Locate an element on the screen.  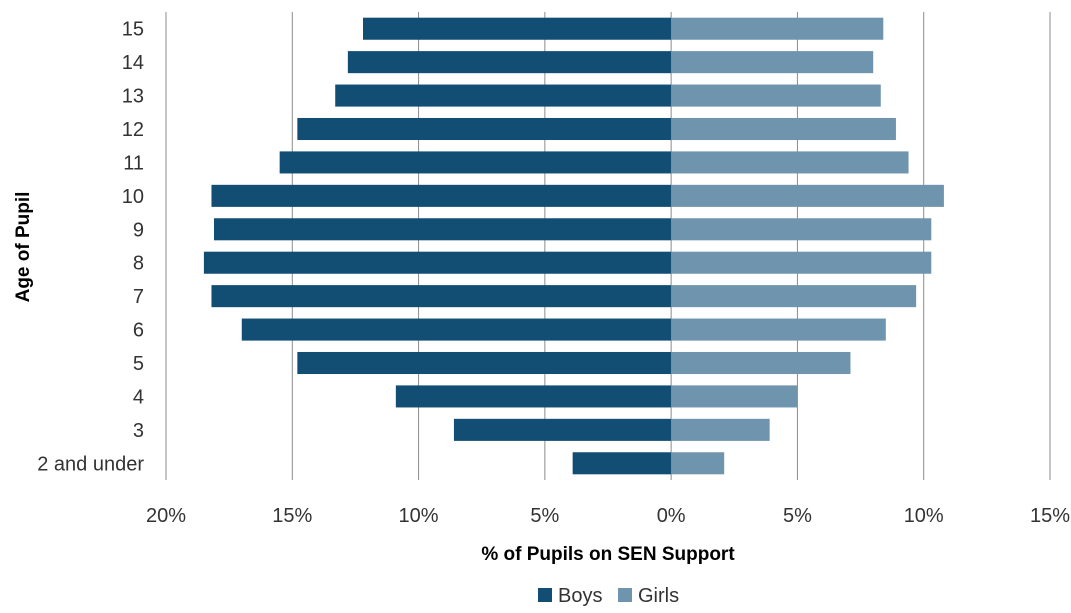
y-tick-label-6: 8 is located at coordinates (138, 264).